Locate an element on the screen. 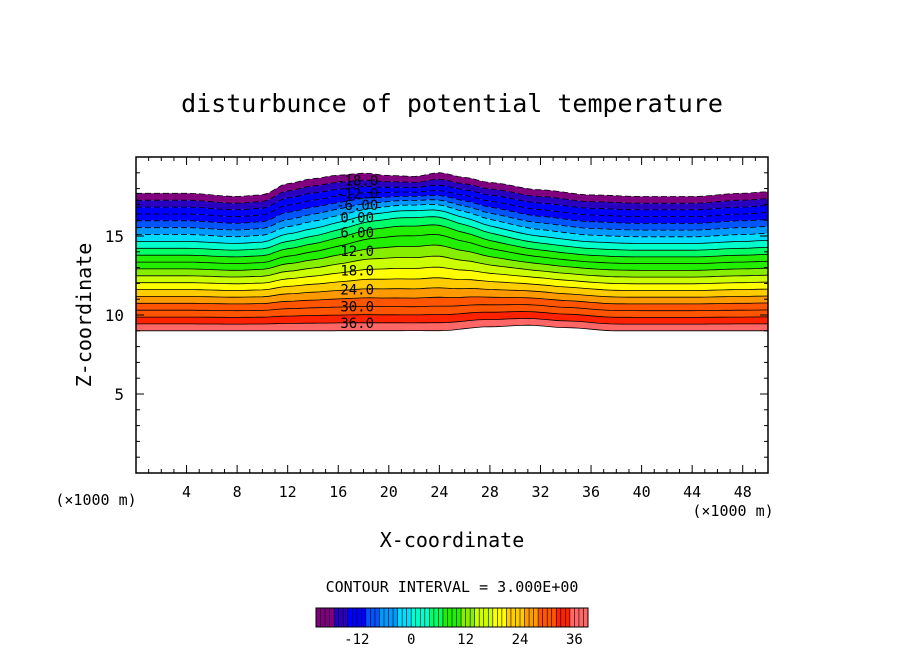 The width and height of the screenshot is (904, 654). contour-label: 24.0 is located at coordinates (357, 290).